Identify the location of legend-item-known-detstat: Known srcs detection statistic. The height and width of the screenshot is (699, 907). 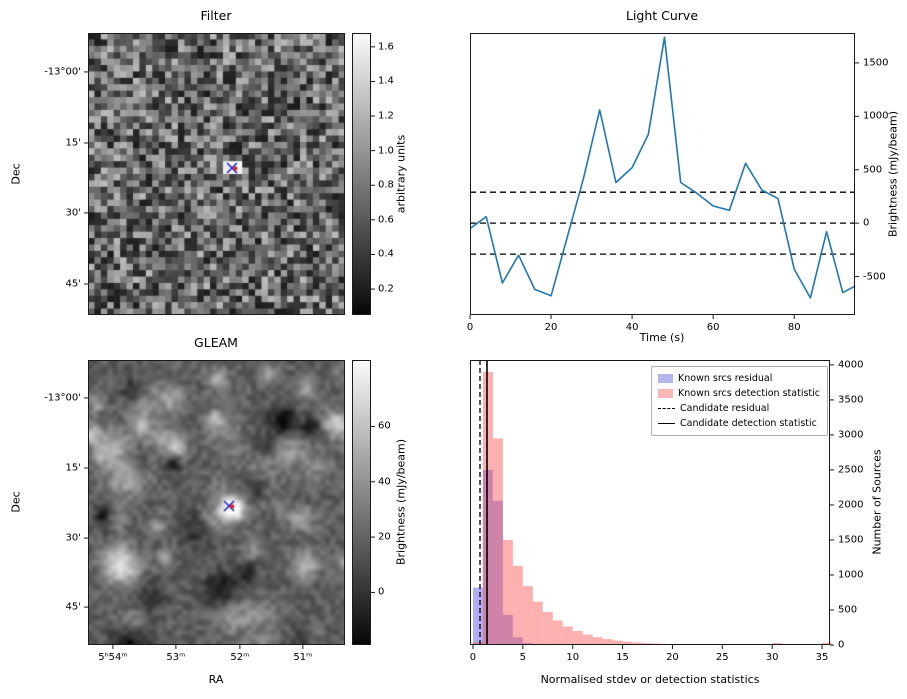
(739, 393).